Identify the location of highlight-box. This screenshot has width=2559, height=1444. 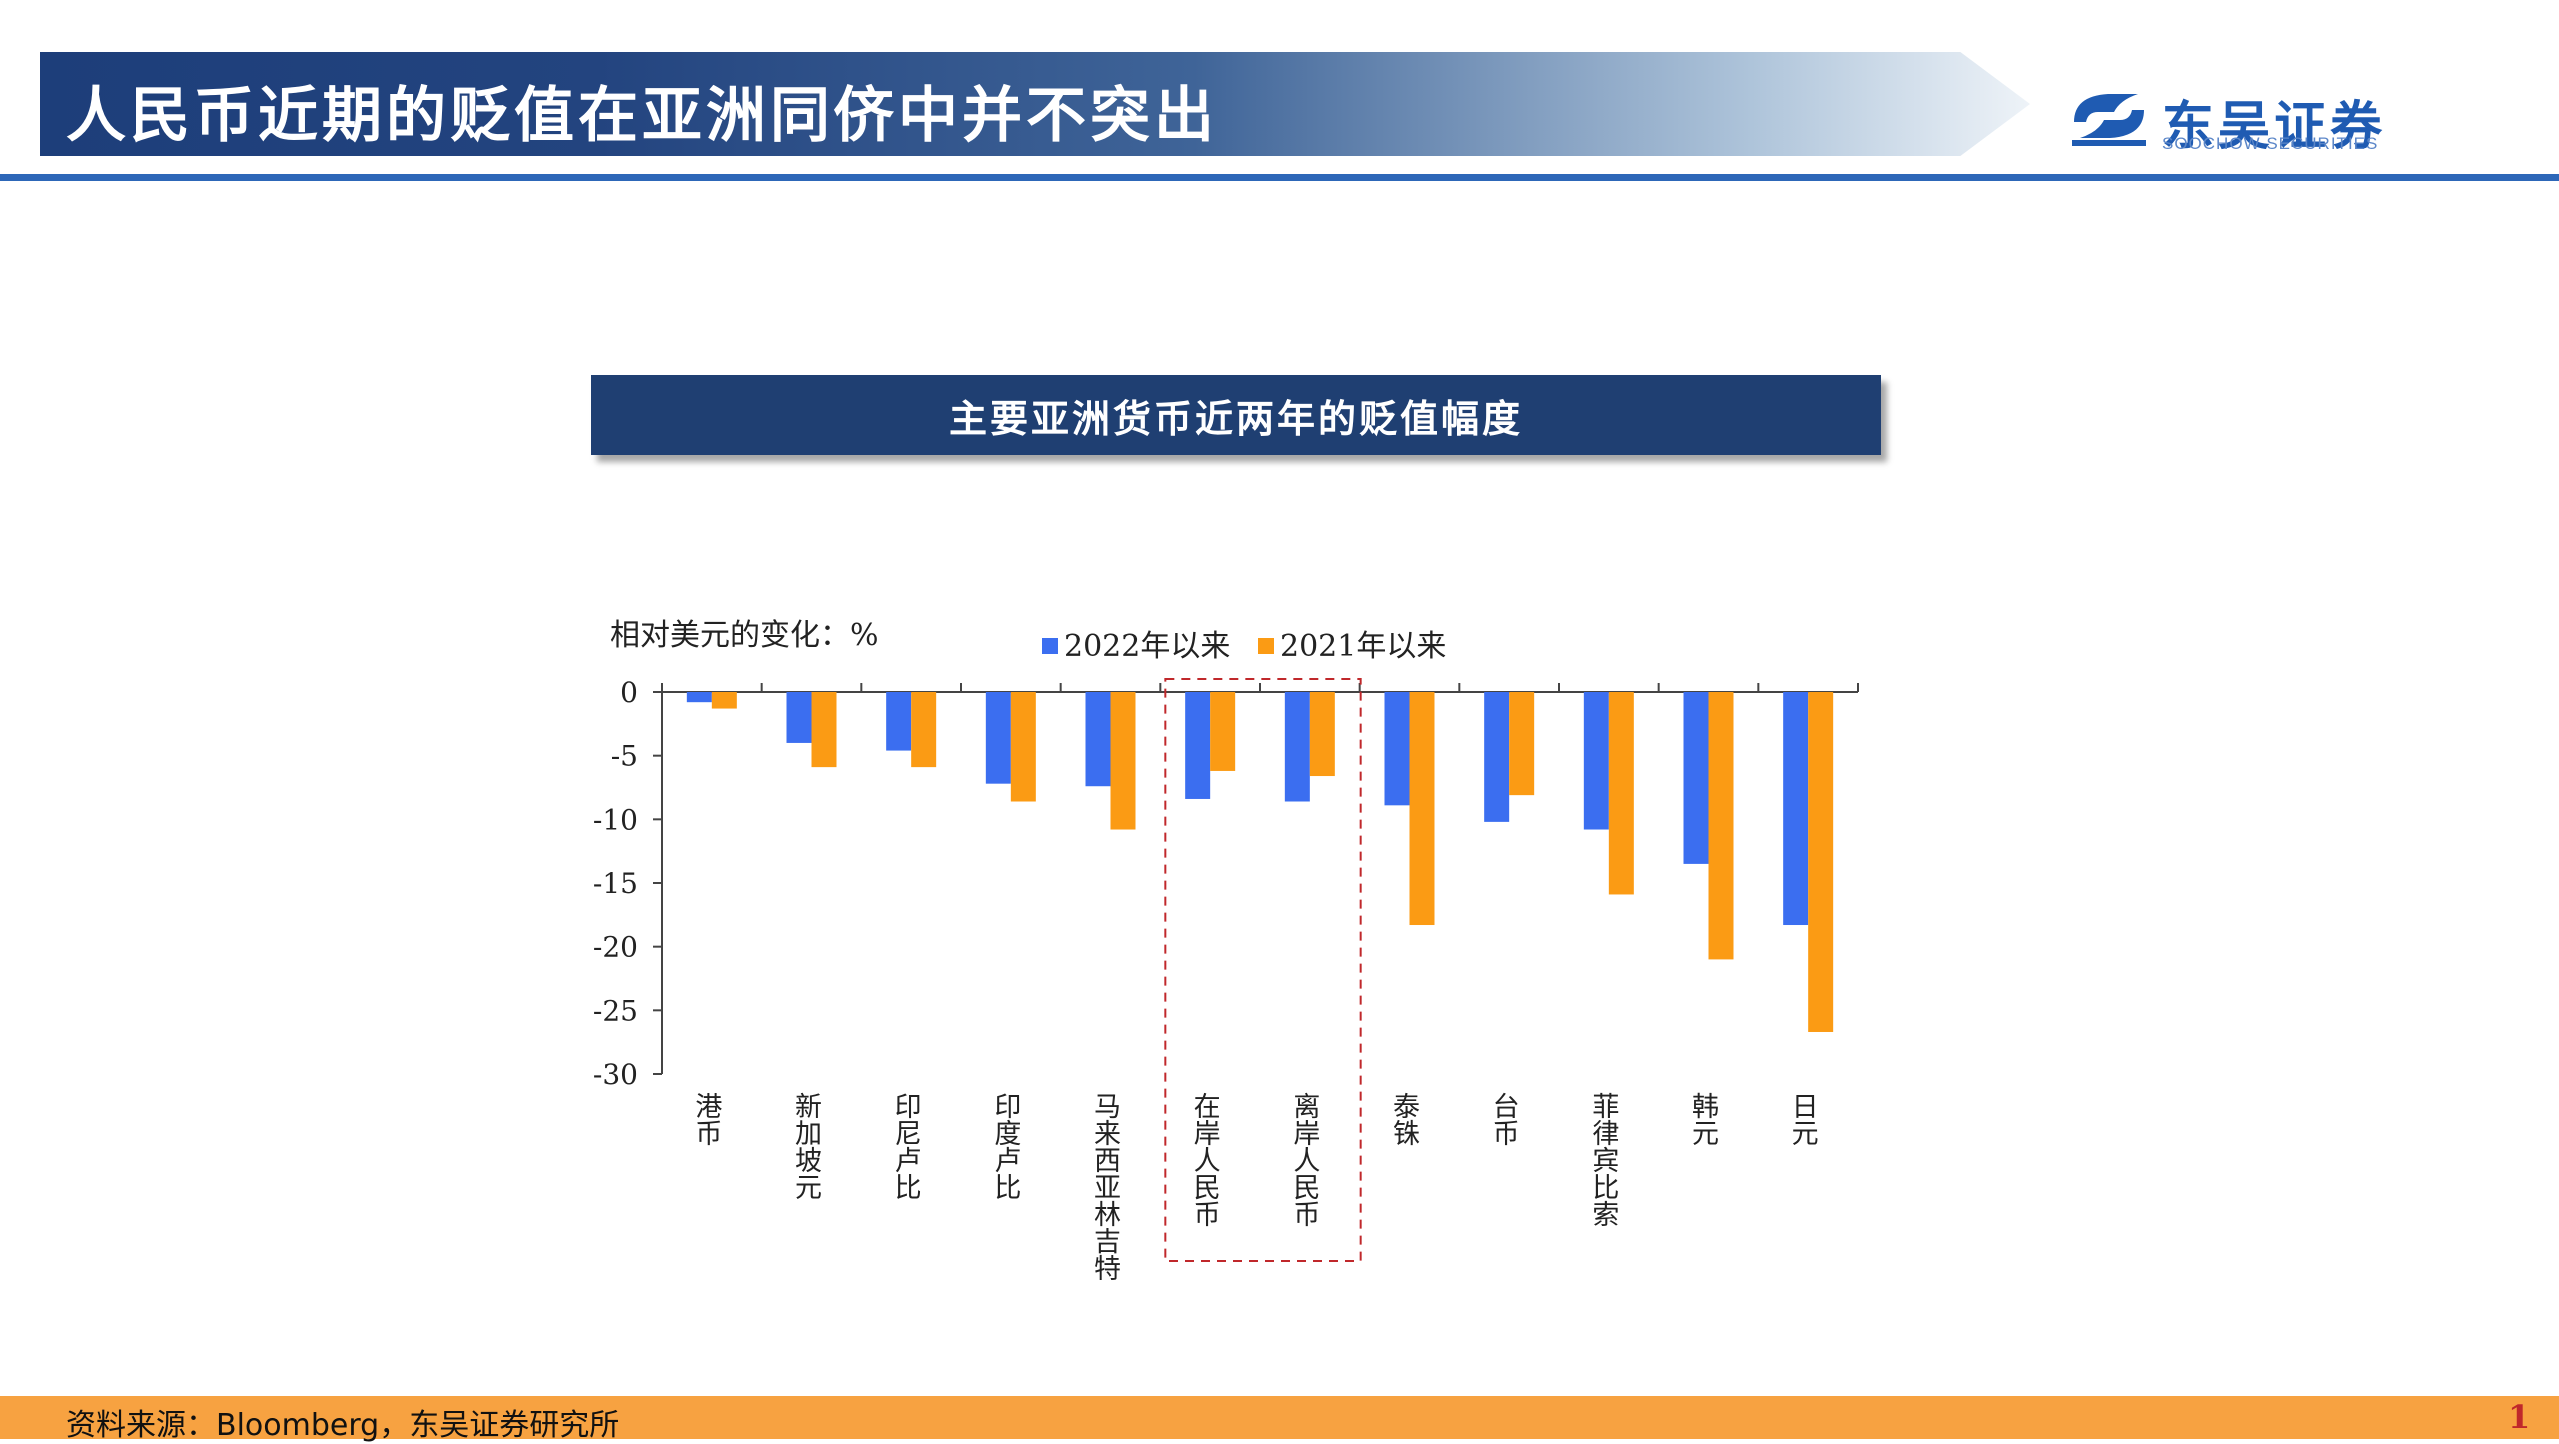
(1263, 970).